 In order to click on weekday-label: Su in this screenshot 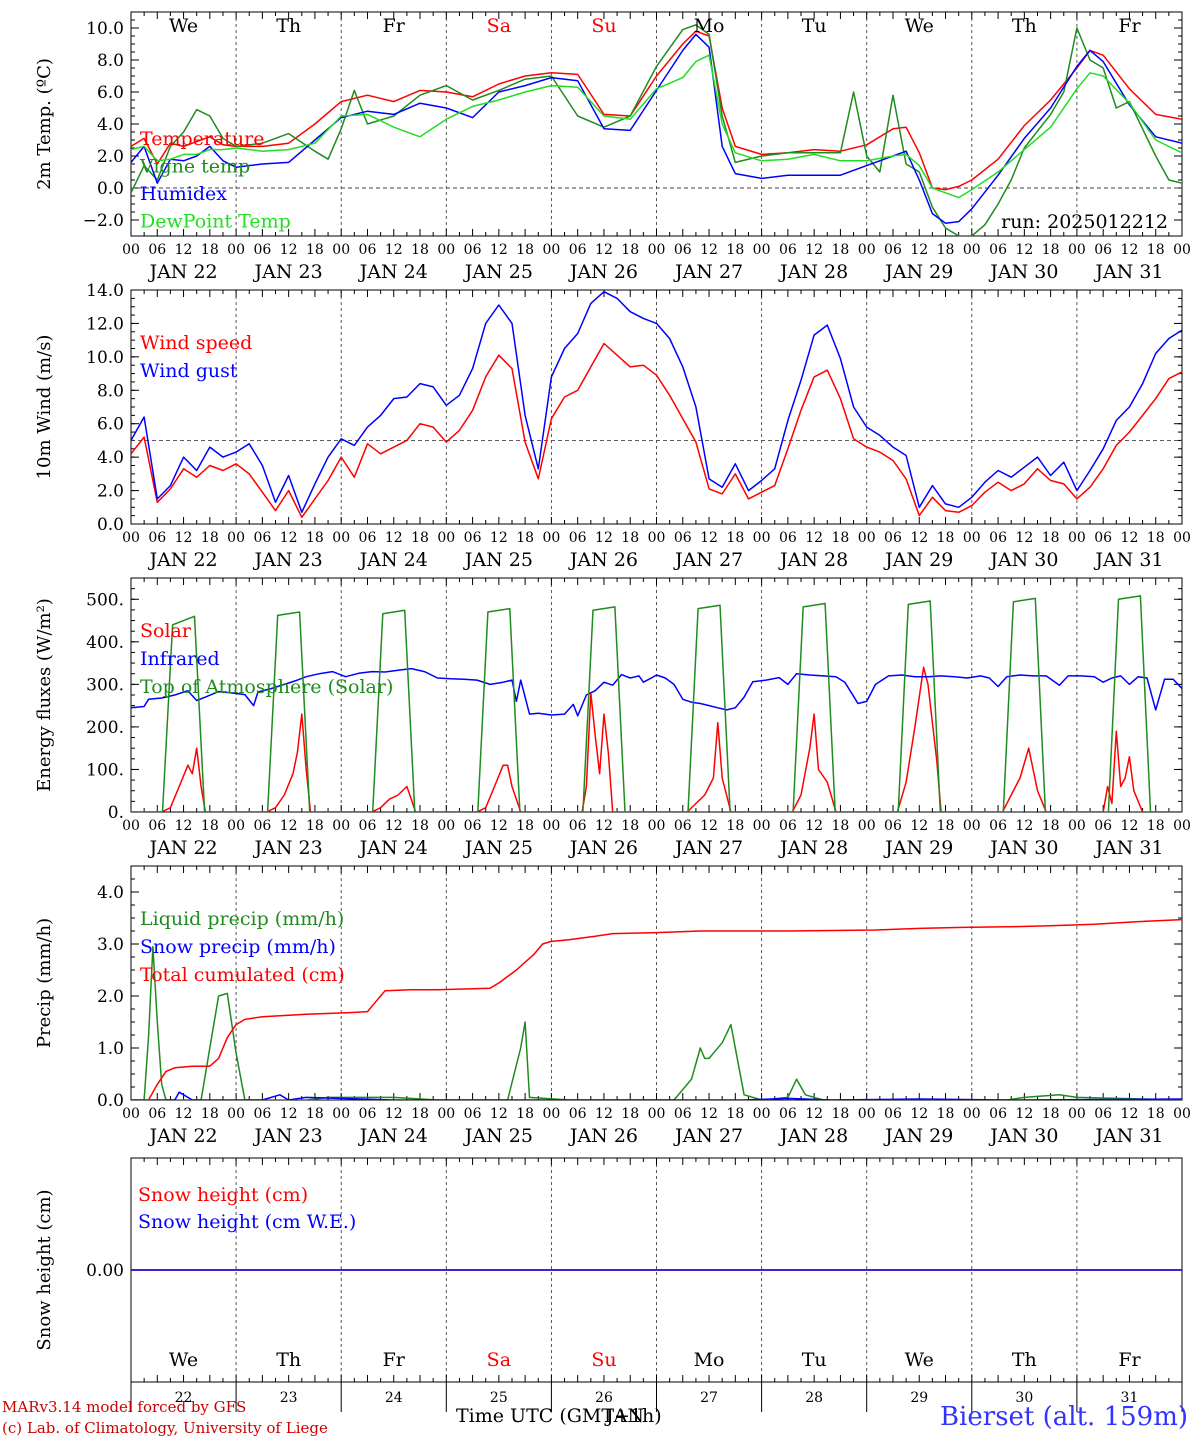, I will do `click(603, 26)`.